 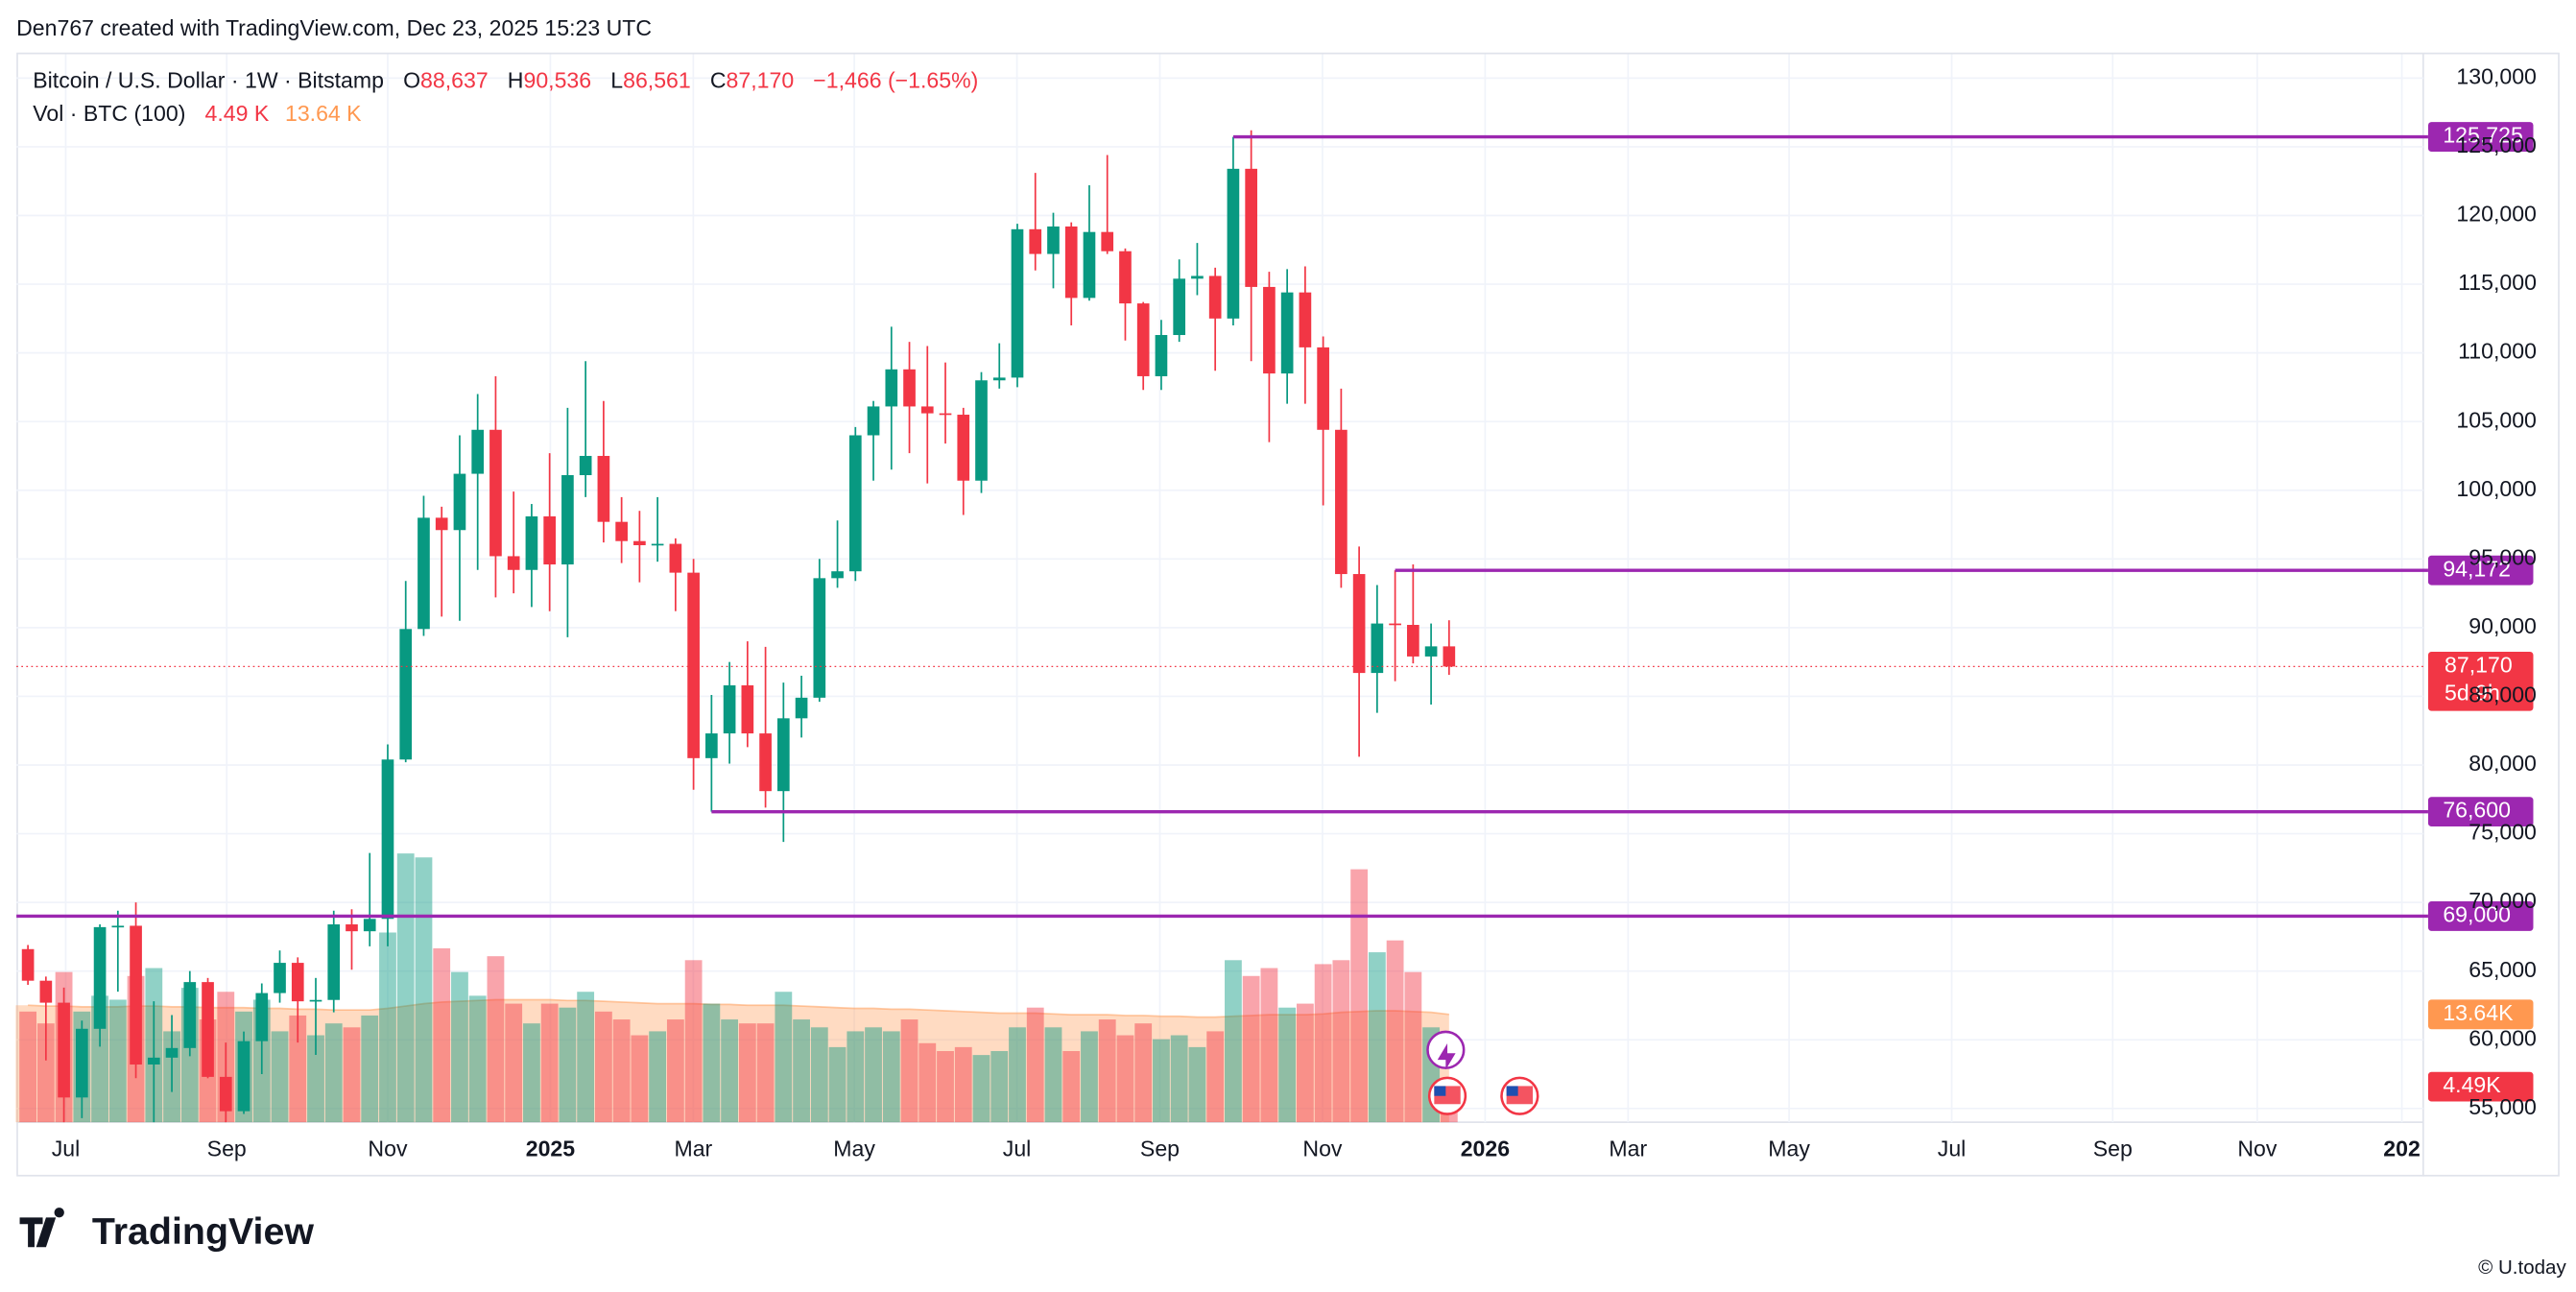 What do you see at coordinates (657, 81) in the screenshot?
I see `legend-value: 86,561` at bounding box center [657, 81].